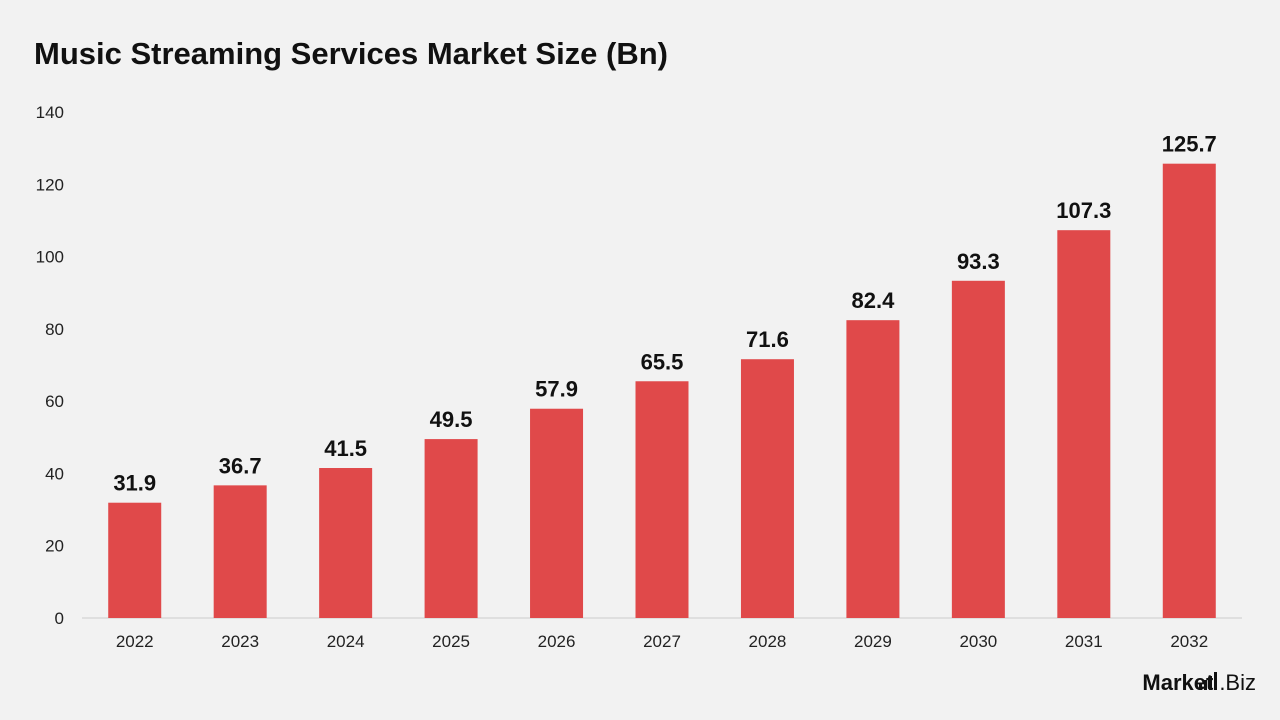 This screenshot has height=720, width=1280. What do you see at coordinates (59, 618) in the screenshot?
I see `y-tick-label: 0` at bounding box center [59, 618].